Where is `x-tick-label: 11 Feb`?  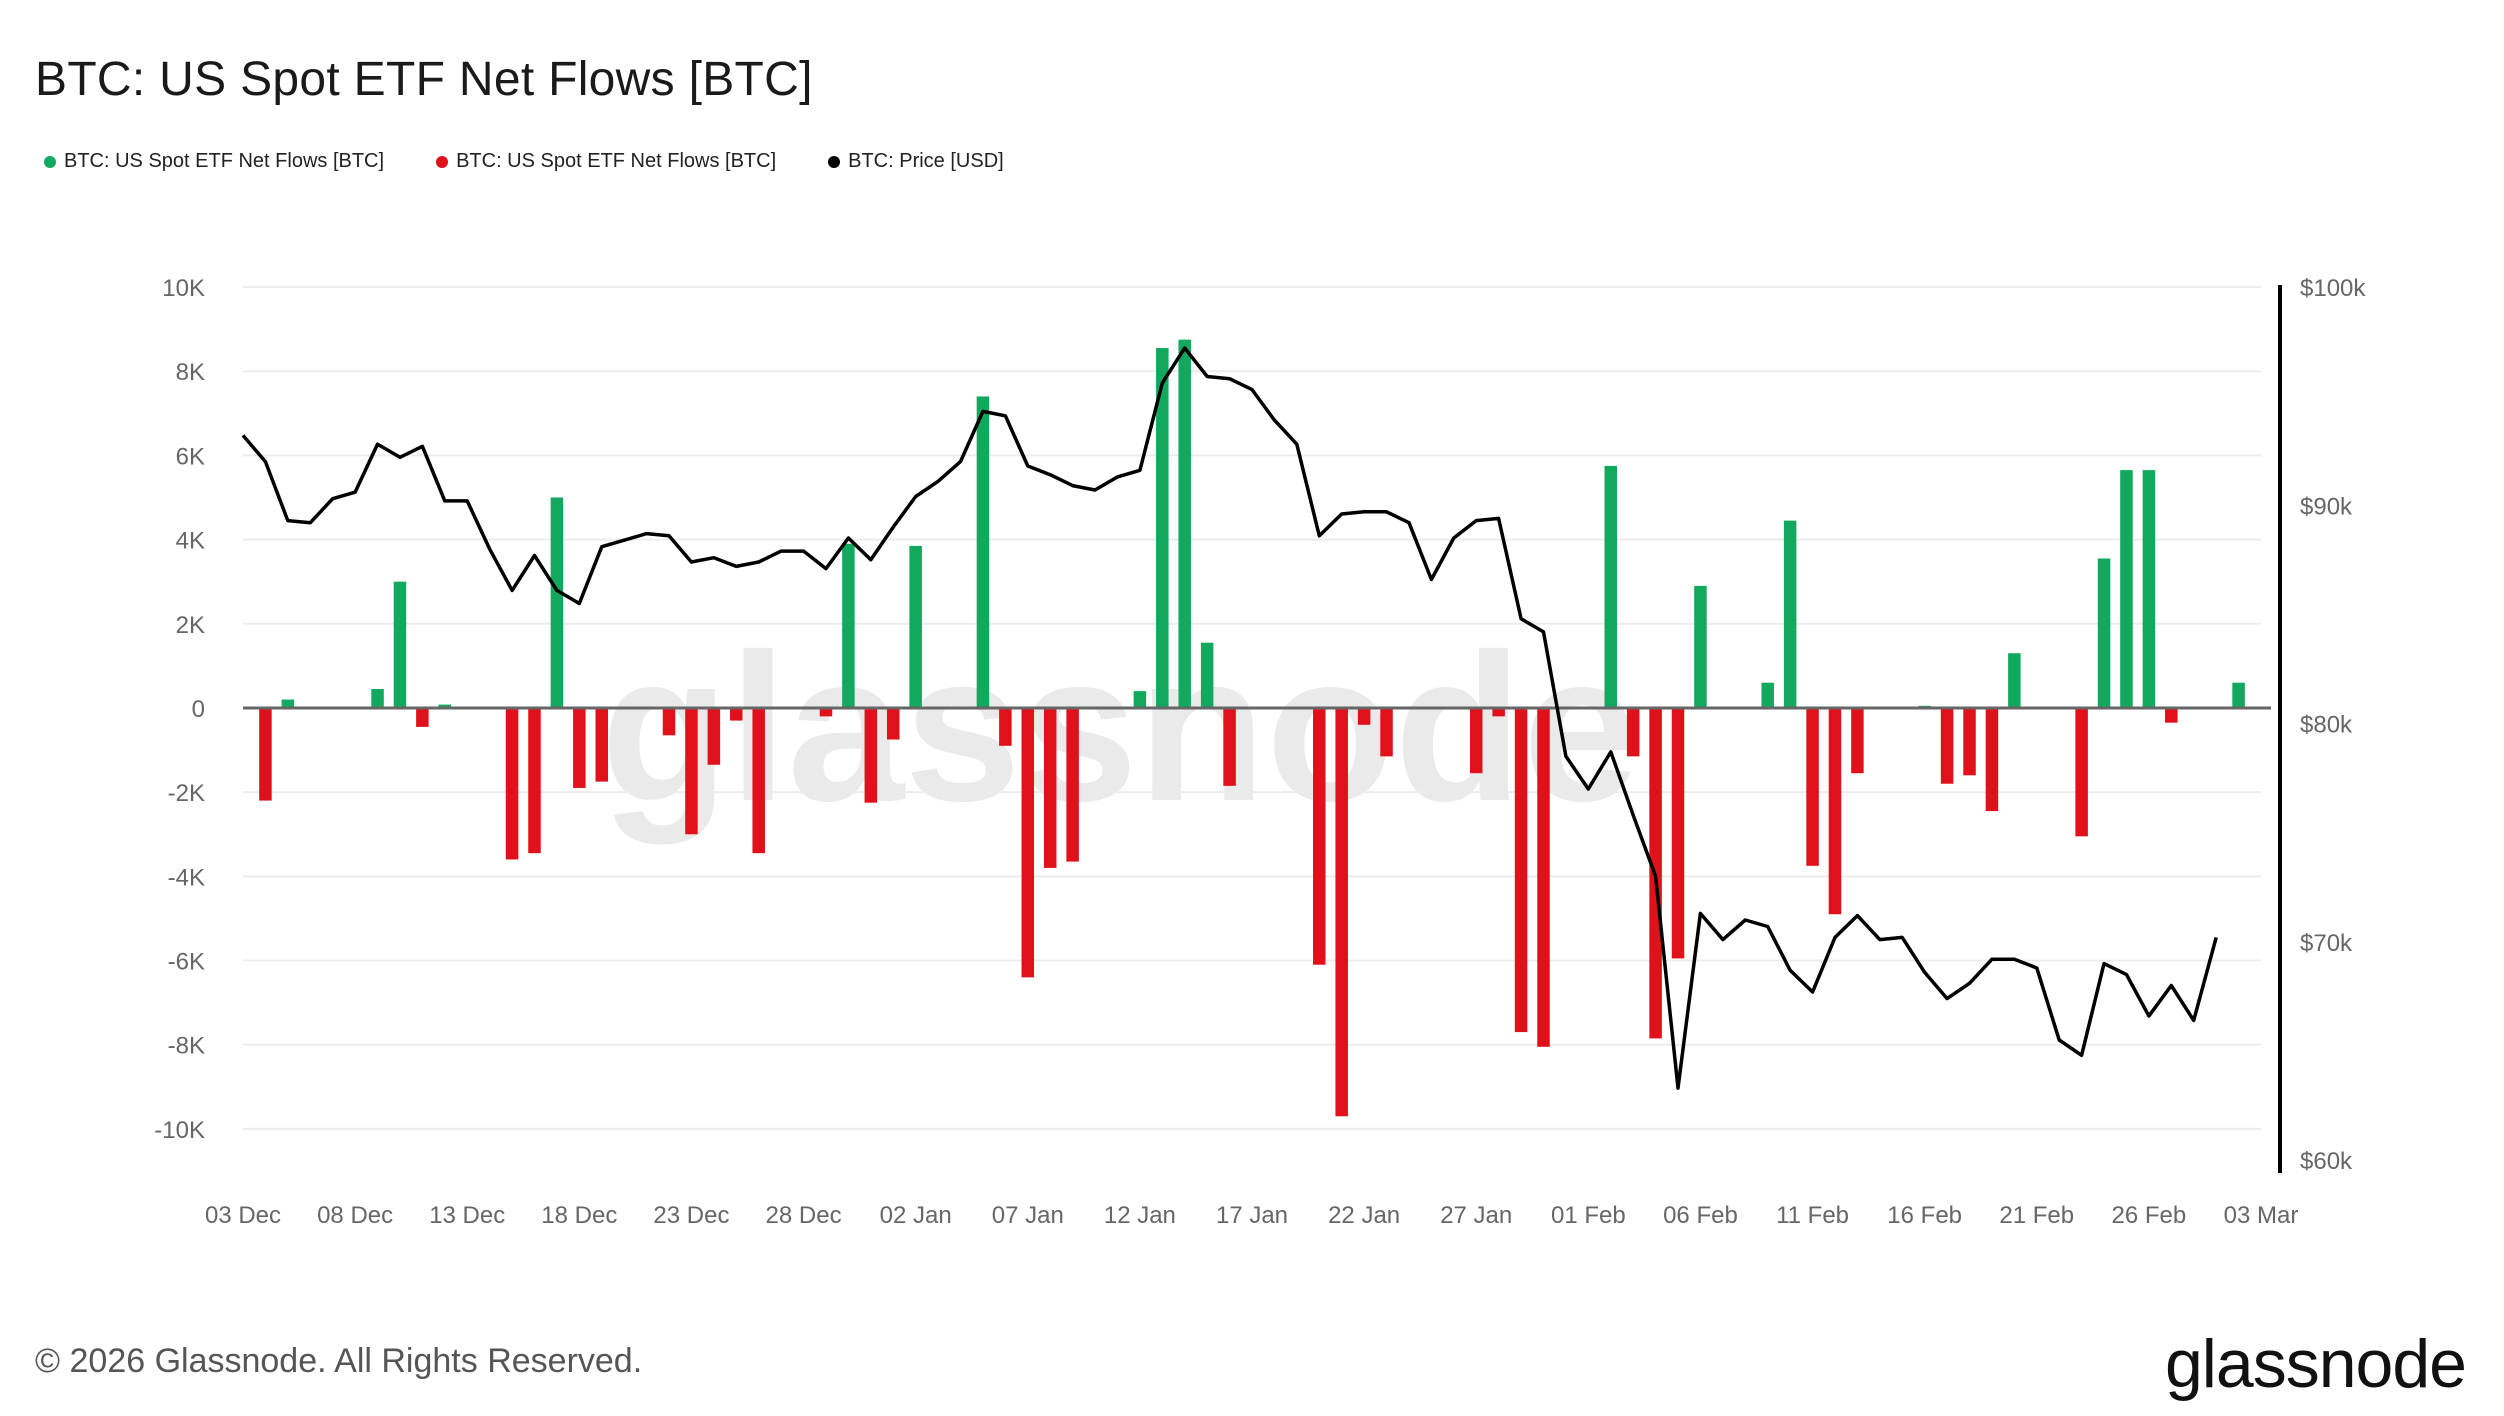 x-tick-label: 11 Feb is located at coordinates (1812, 1215).